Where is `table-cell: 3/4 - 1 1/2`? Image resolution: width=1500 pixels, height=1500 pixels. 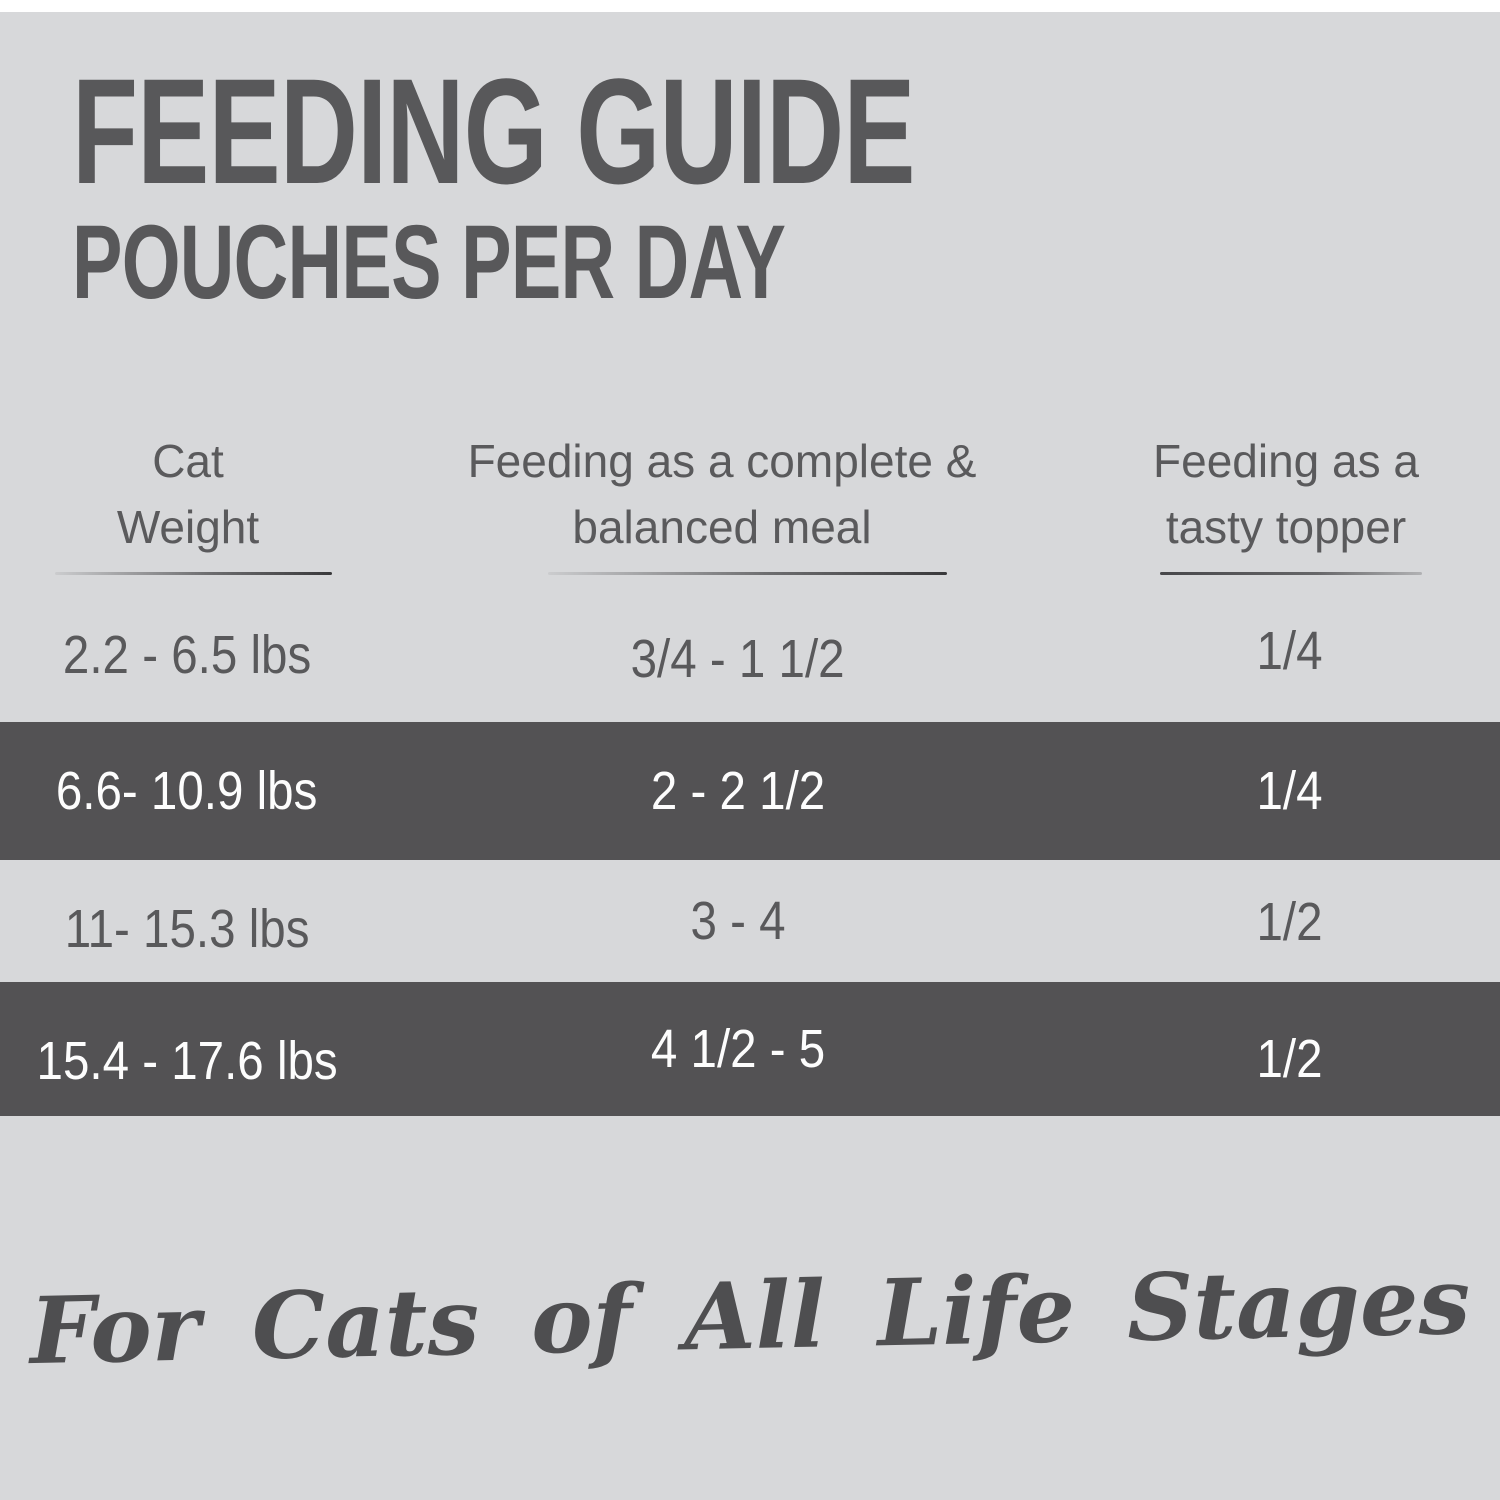
table-cell: 3/4 - 1 1/2 is located at coordinates (750, 649).